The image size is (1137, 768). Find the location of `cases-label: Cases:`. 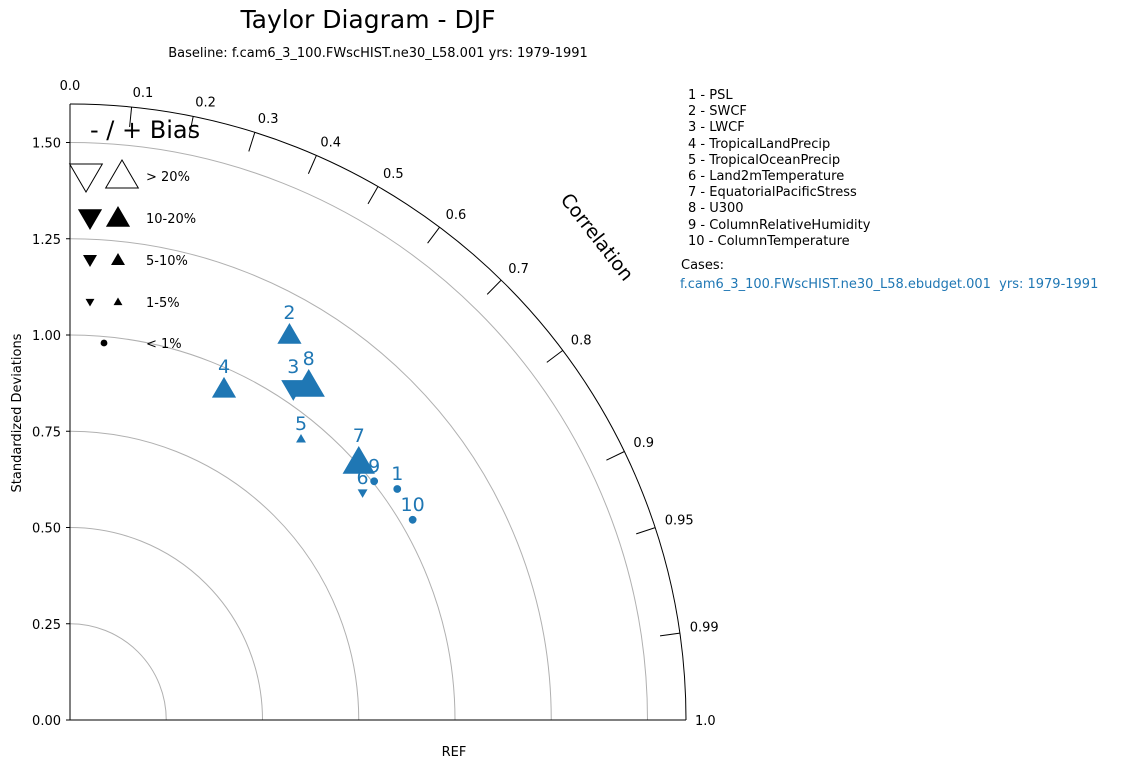

cases-label: Cases: is located at coordinates (702, 265).